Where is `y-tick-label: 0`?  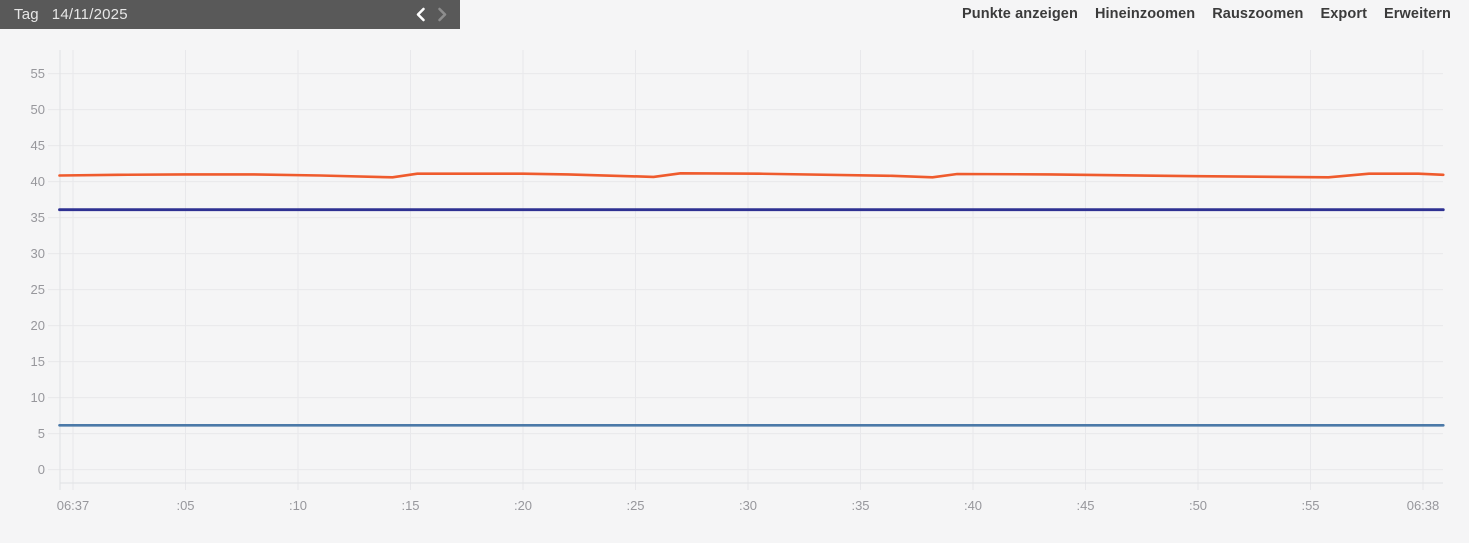 y-tick-label: 0 is located at coordinates (41, 469).